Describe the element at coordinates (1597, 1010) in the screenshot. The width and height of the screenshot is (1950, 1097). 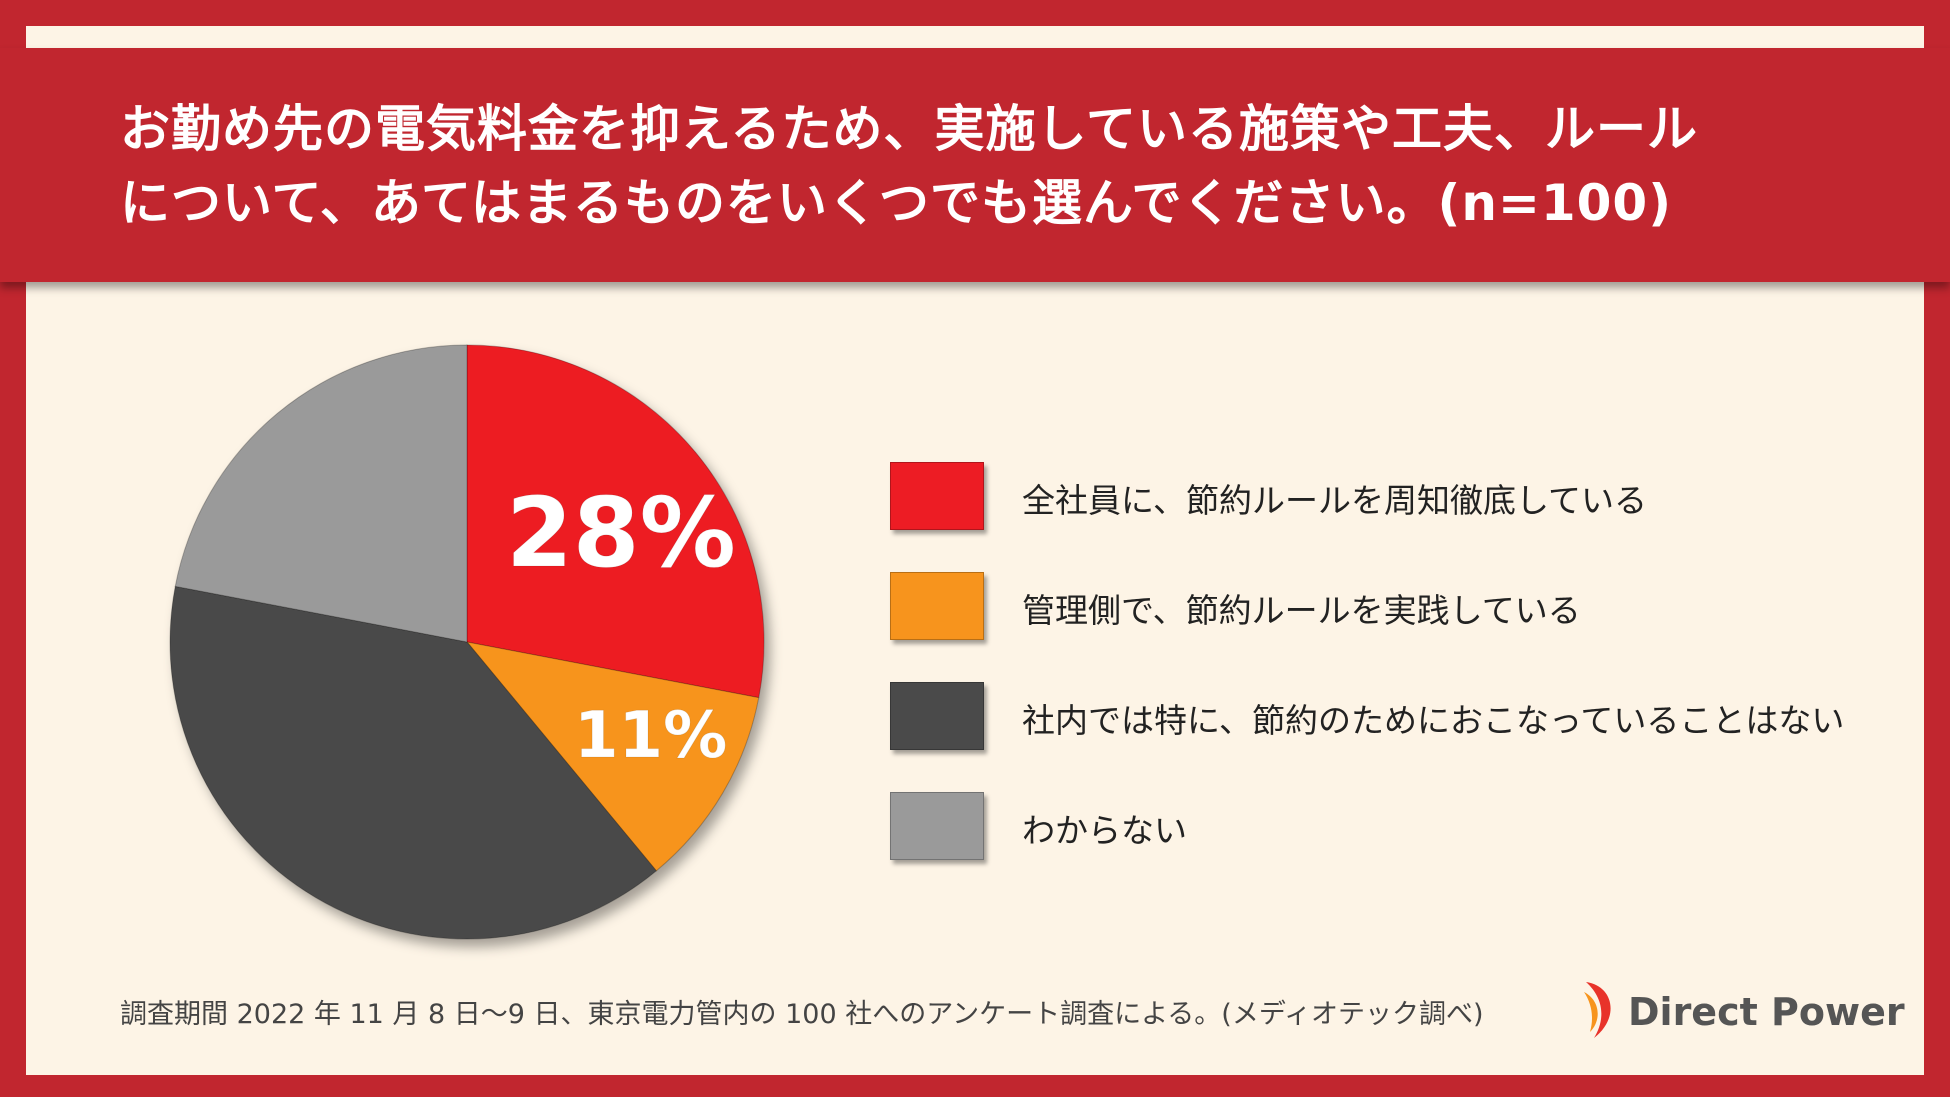
I see `direct-power-logo-icon` at that location.